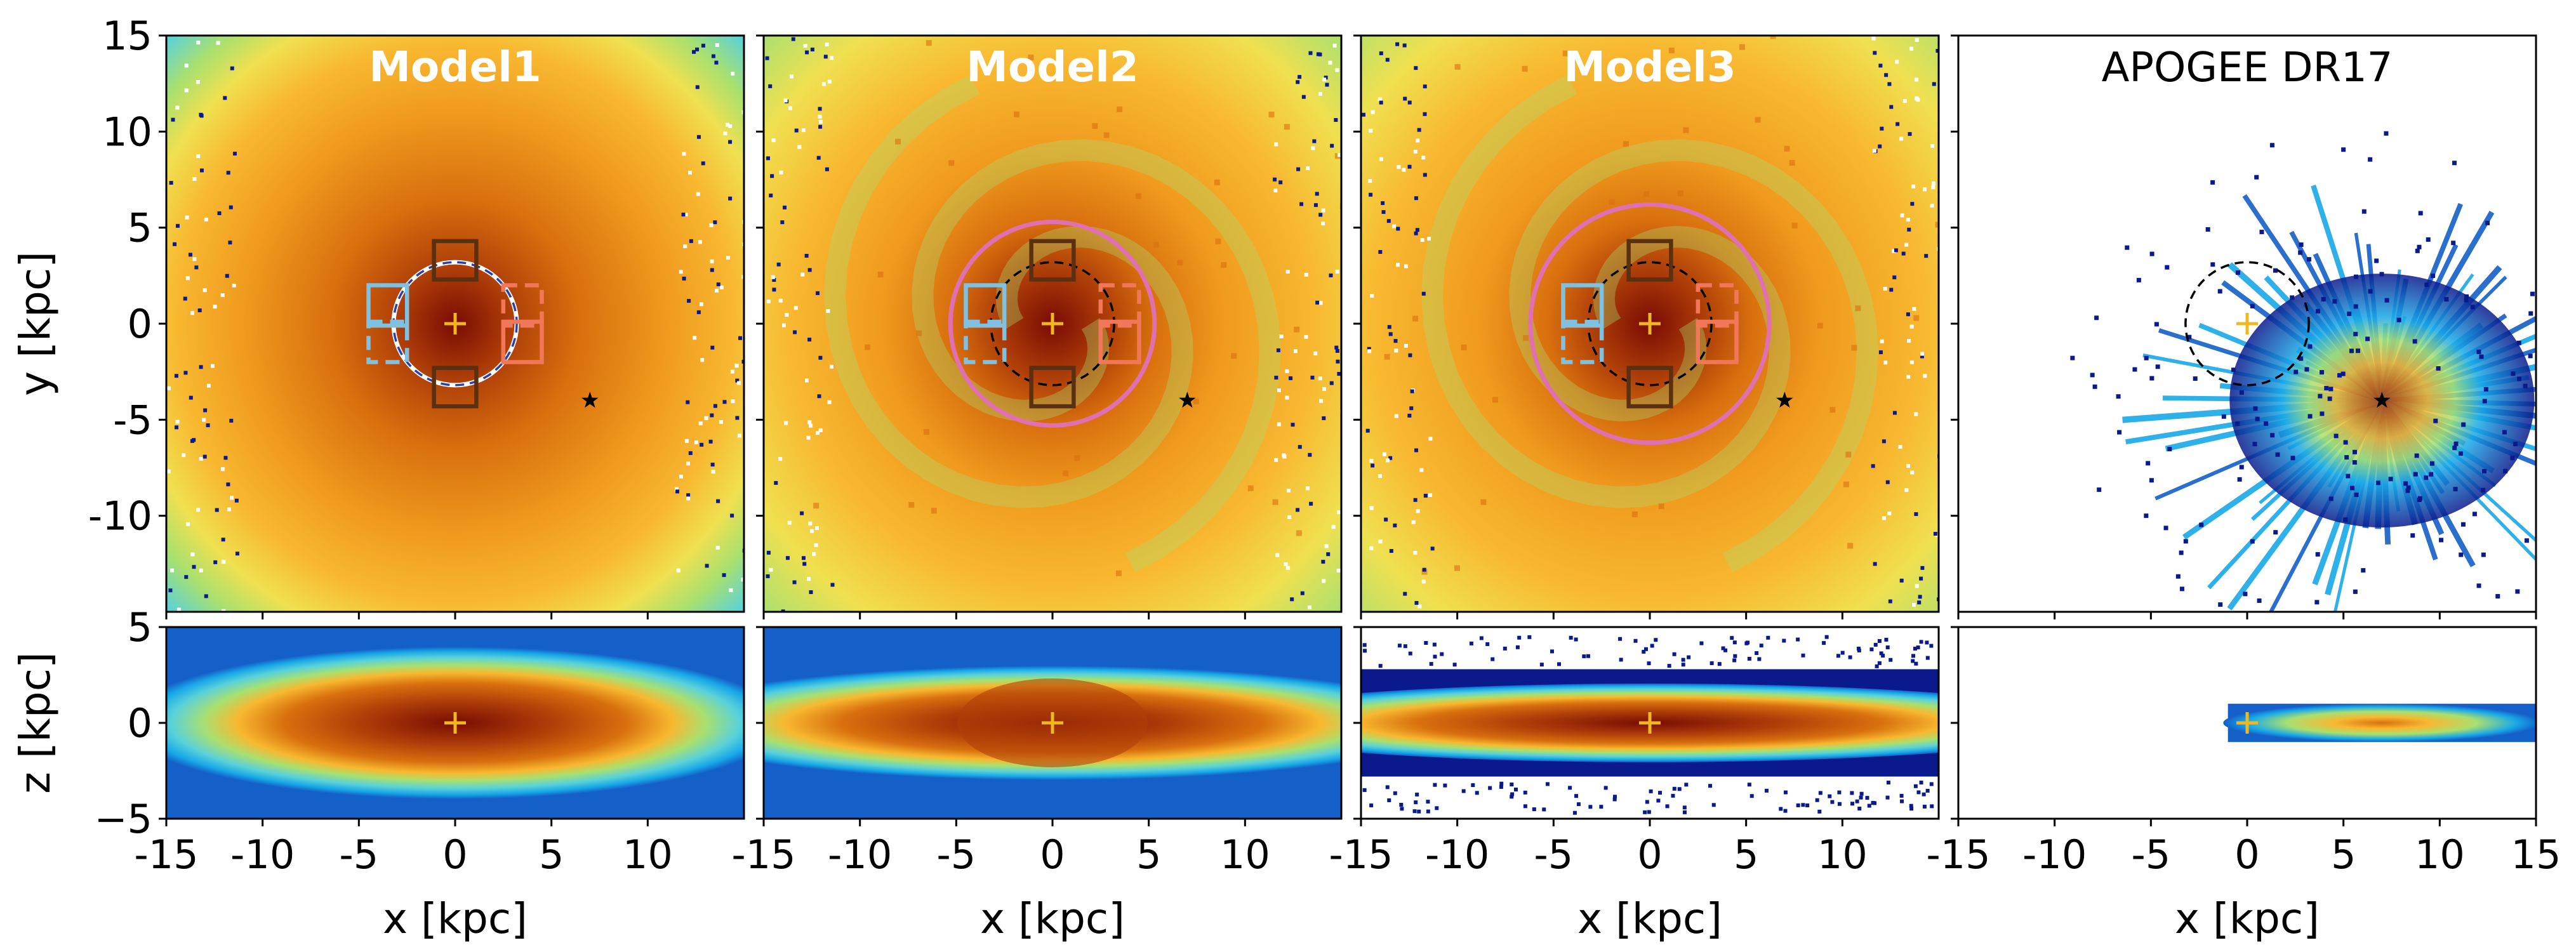  I want to click on x-tick-label: 0, so click(2246, 854).